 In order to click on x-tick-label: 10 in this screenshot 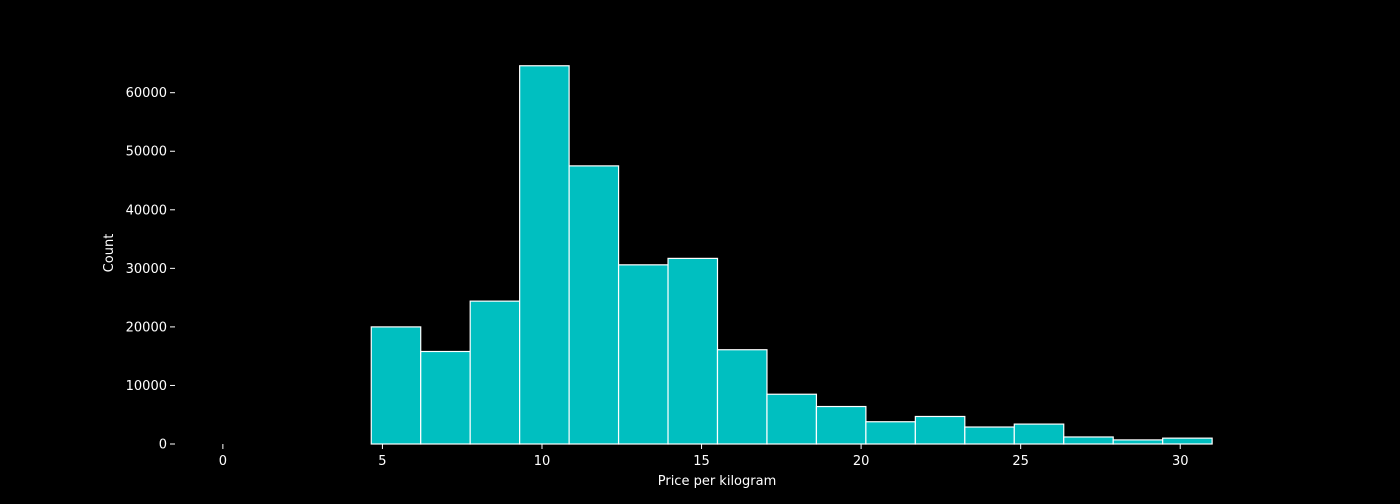, I will do `click(542, 461)`.